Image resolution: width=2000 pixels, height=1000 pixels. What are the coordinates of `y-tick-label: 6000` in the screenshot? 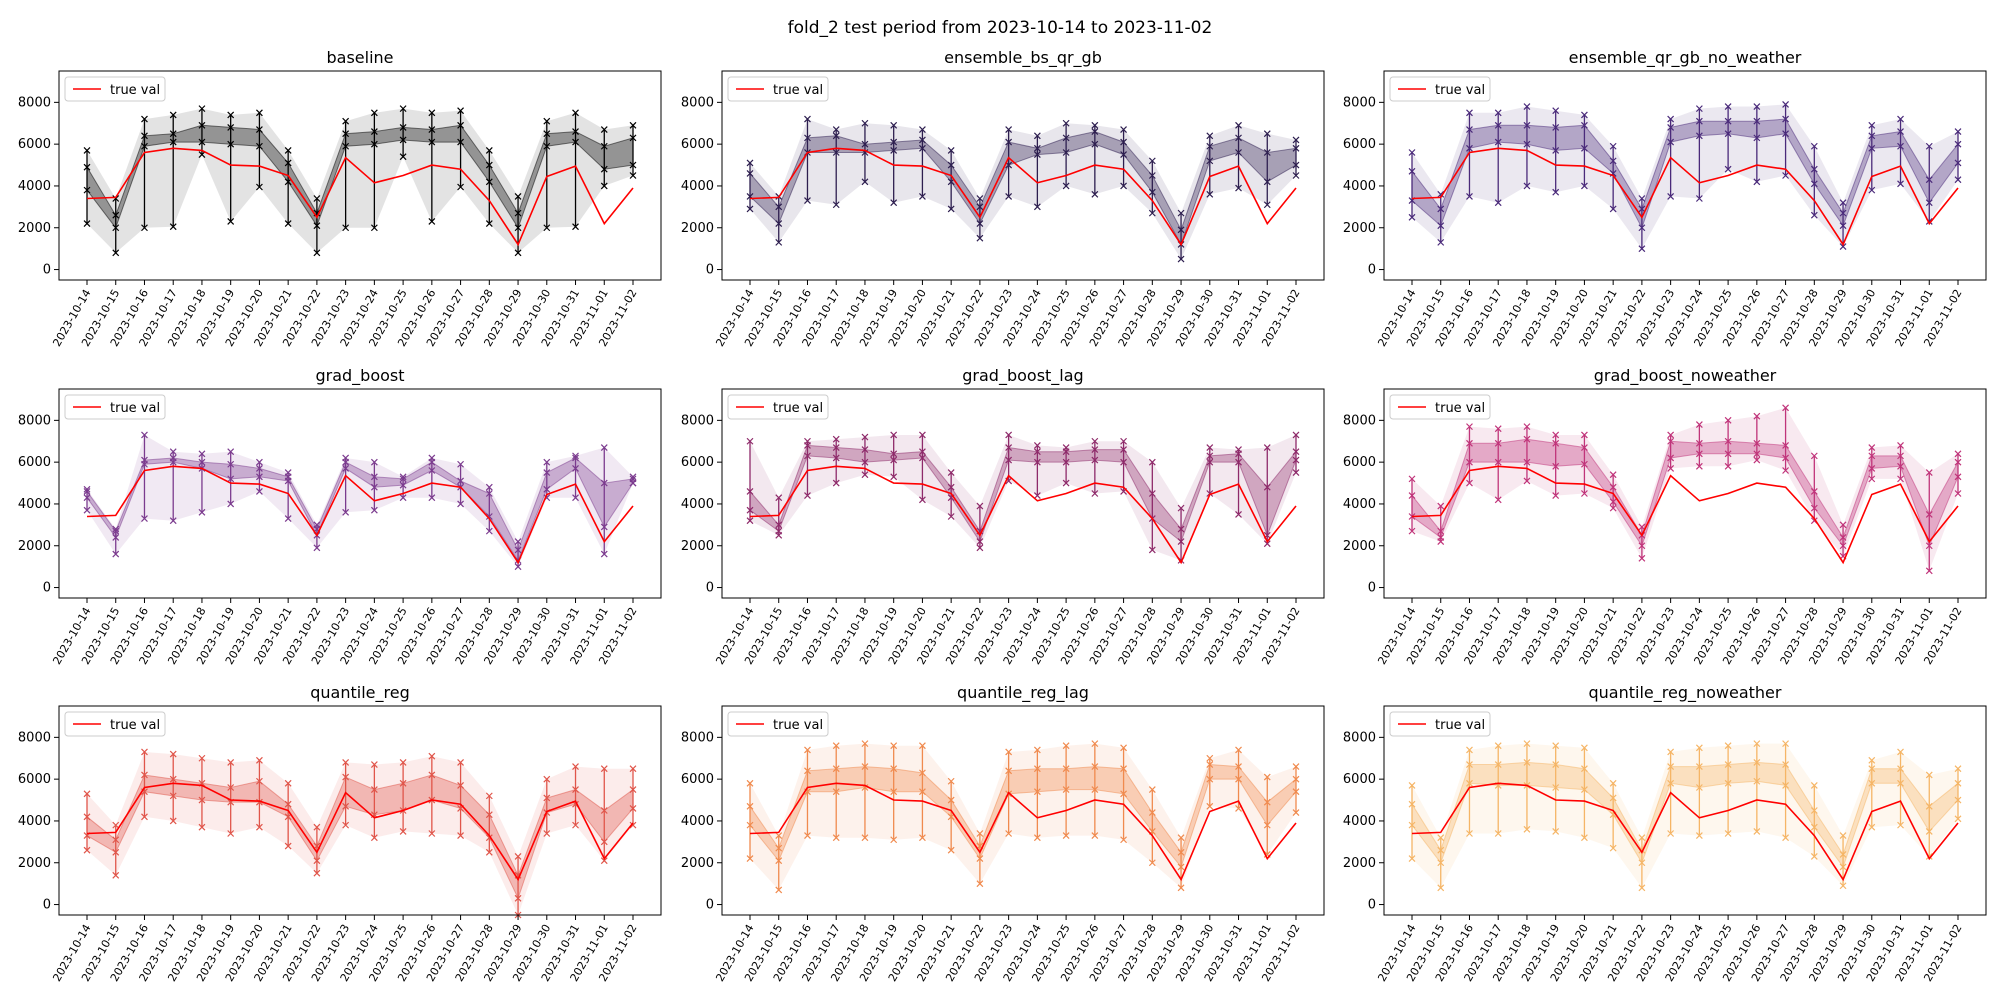 It's located at (34, 462).